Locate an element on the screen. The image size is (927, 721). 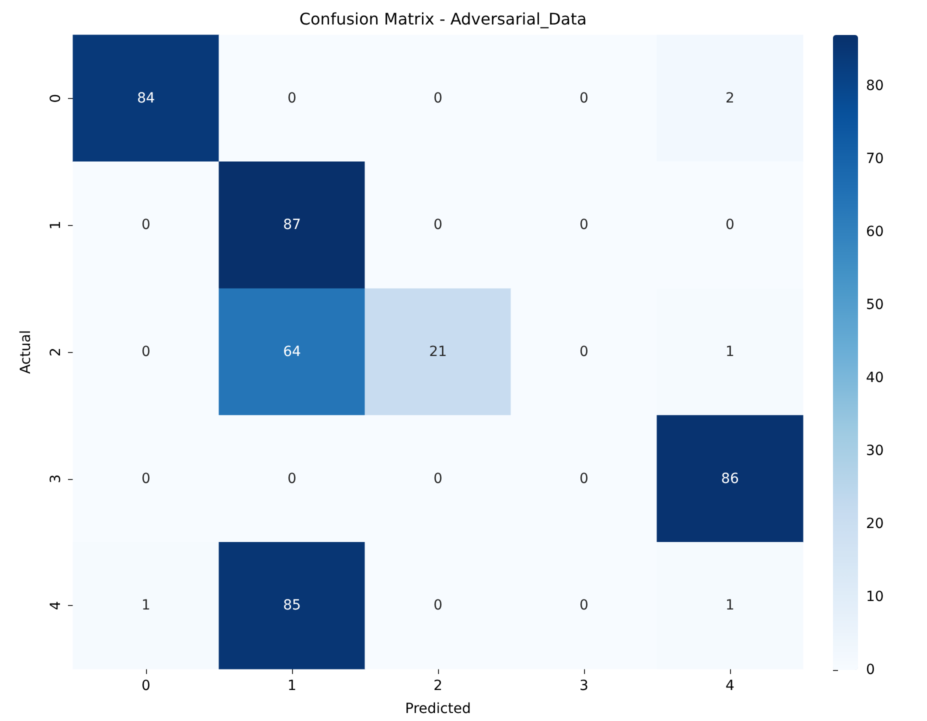
x-tick-label: 0 is located at coordinates (146, 686).